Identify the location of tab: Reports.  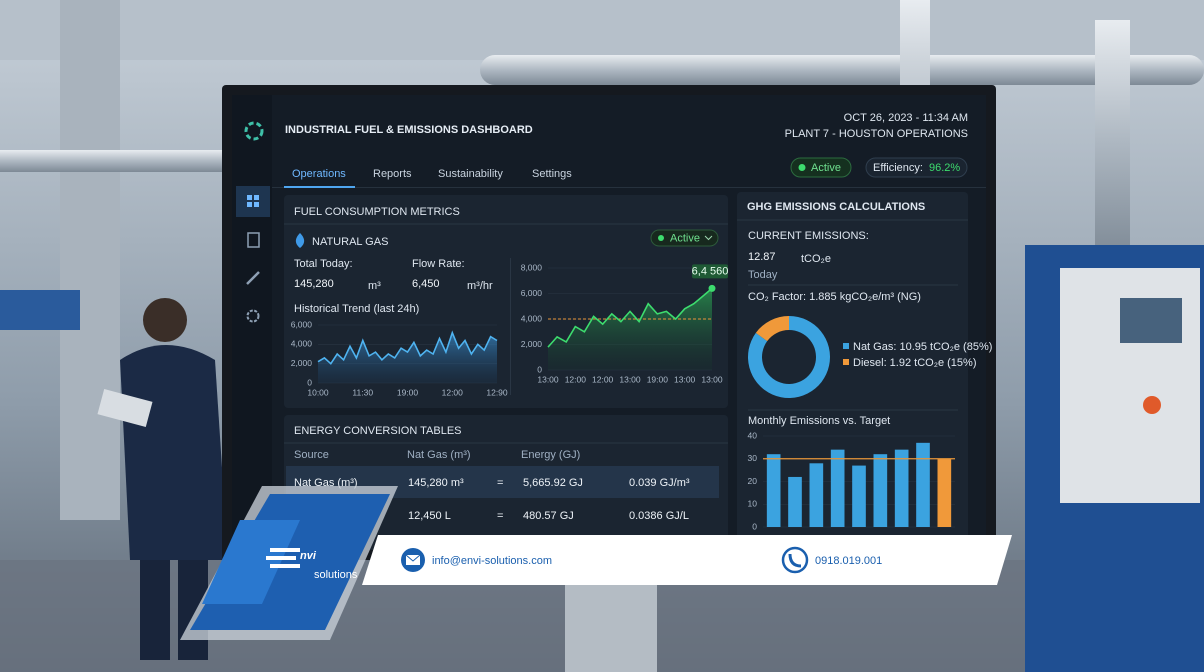
(392, 174).